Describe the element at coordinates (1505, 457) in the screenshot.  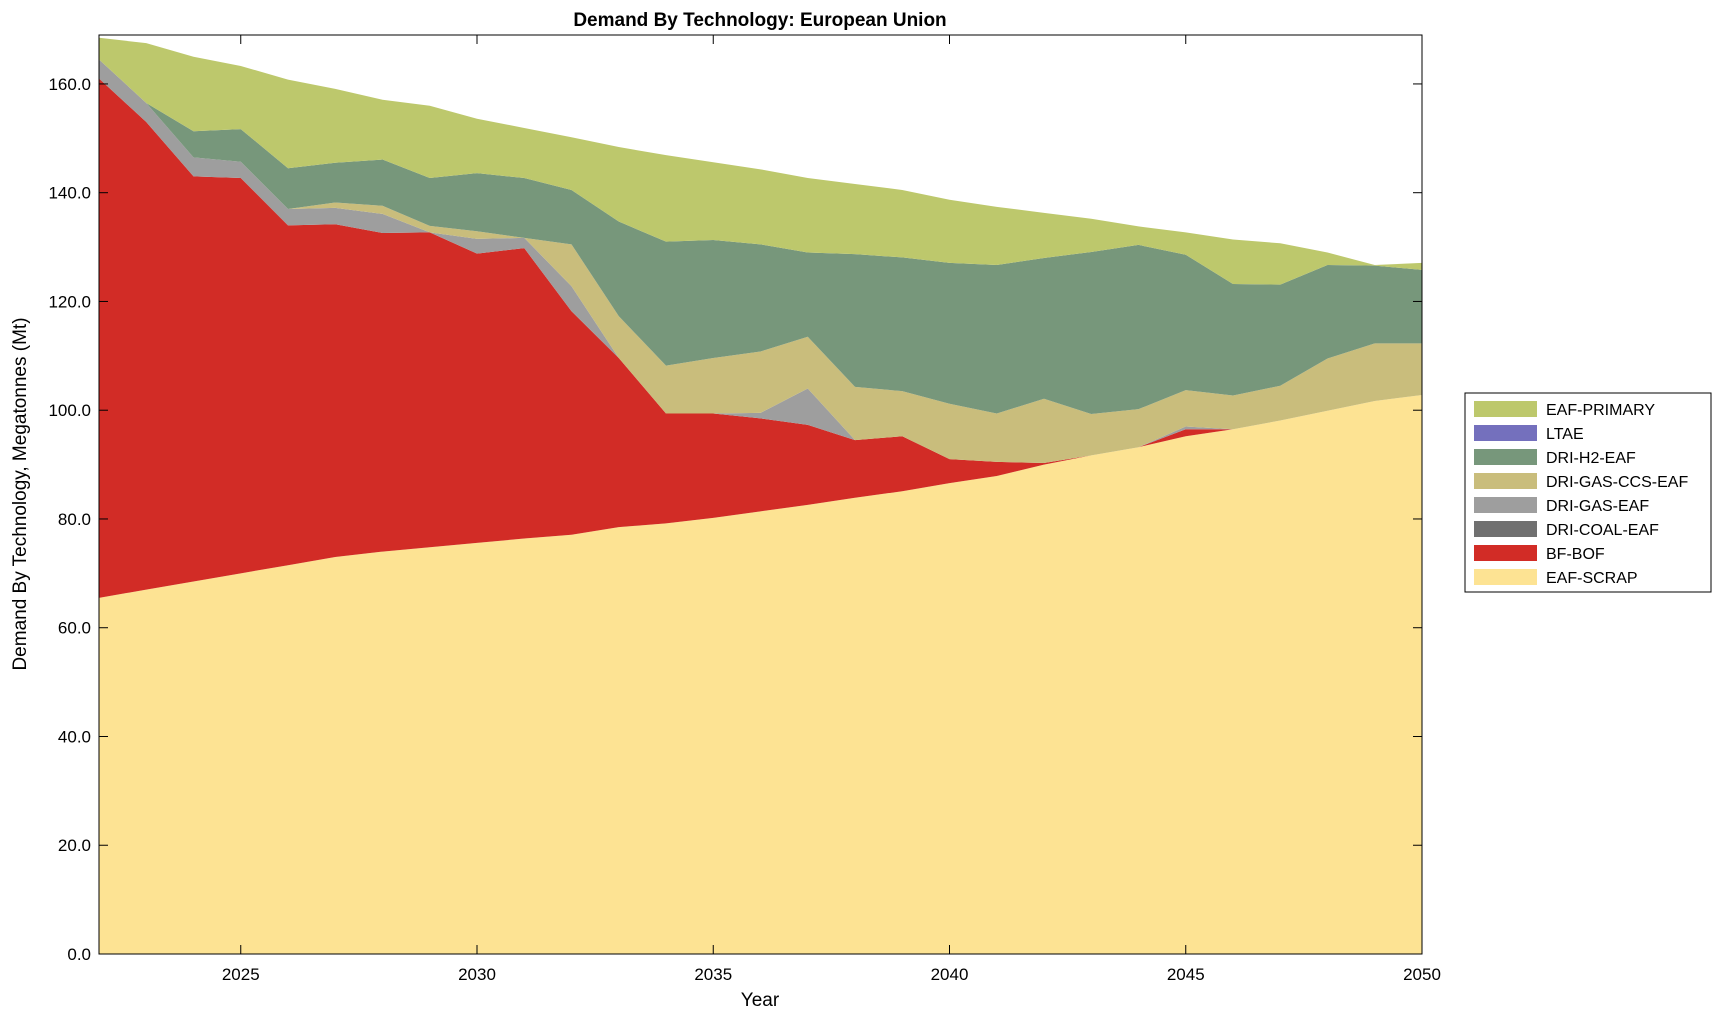
I see `legend-swatch-dri-h2-eaf` at that location.